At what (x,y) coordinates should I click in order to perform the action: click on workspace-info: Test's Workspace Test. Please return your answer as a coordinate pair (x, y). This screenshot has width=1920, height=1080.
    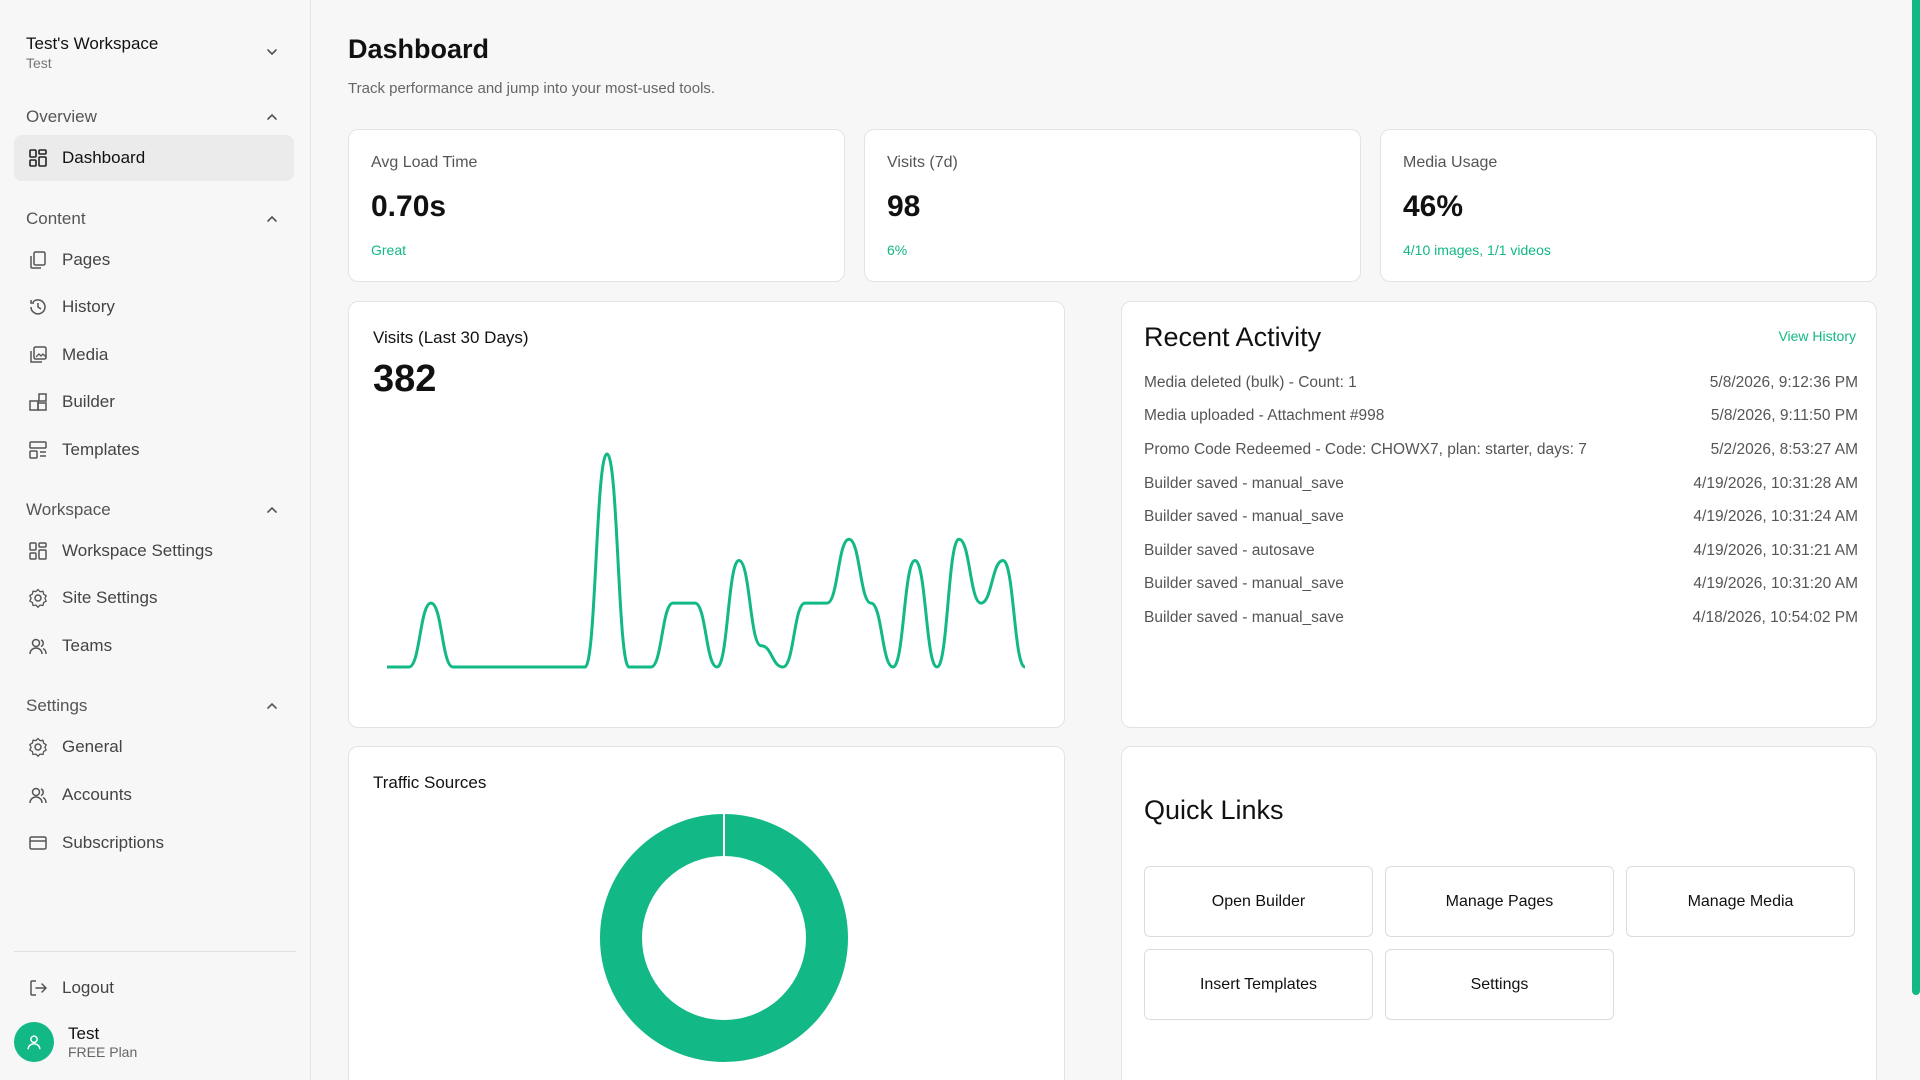
    Looking at the image, I should click on (92, 52).